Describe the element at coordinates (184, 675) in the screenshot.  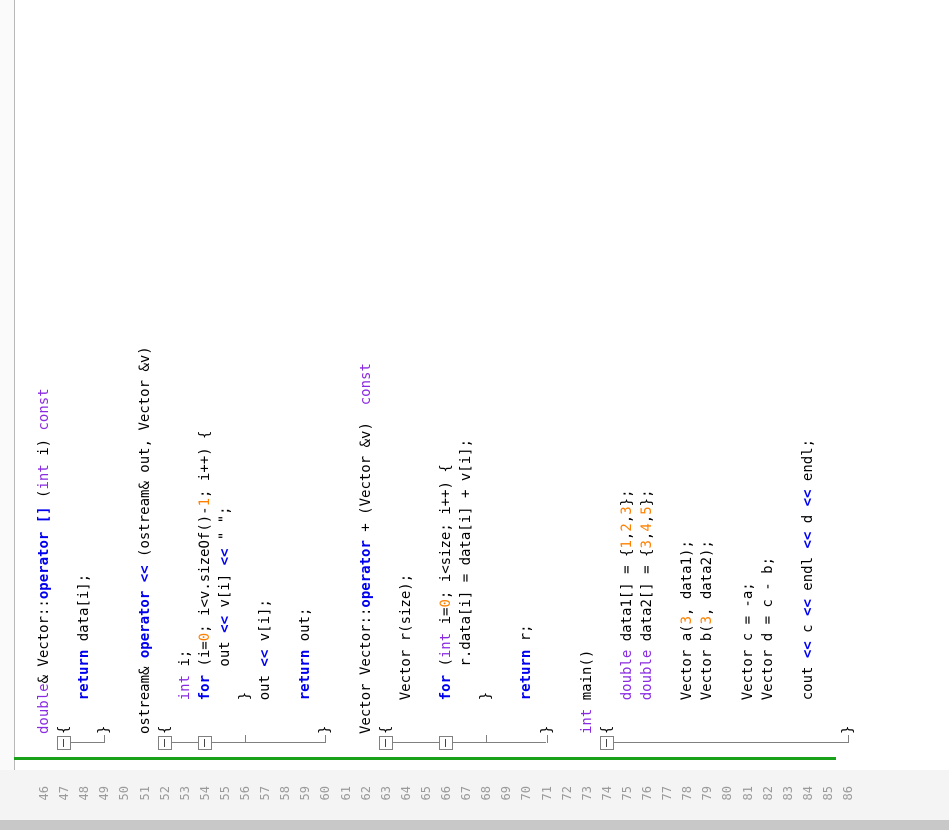
I see `code-line: int i;` at that location.